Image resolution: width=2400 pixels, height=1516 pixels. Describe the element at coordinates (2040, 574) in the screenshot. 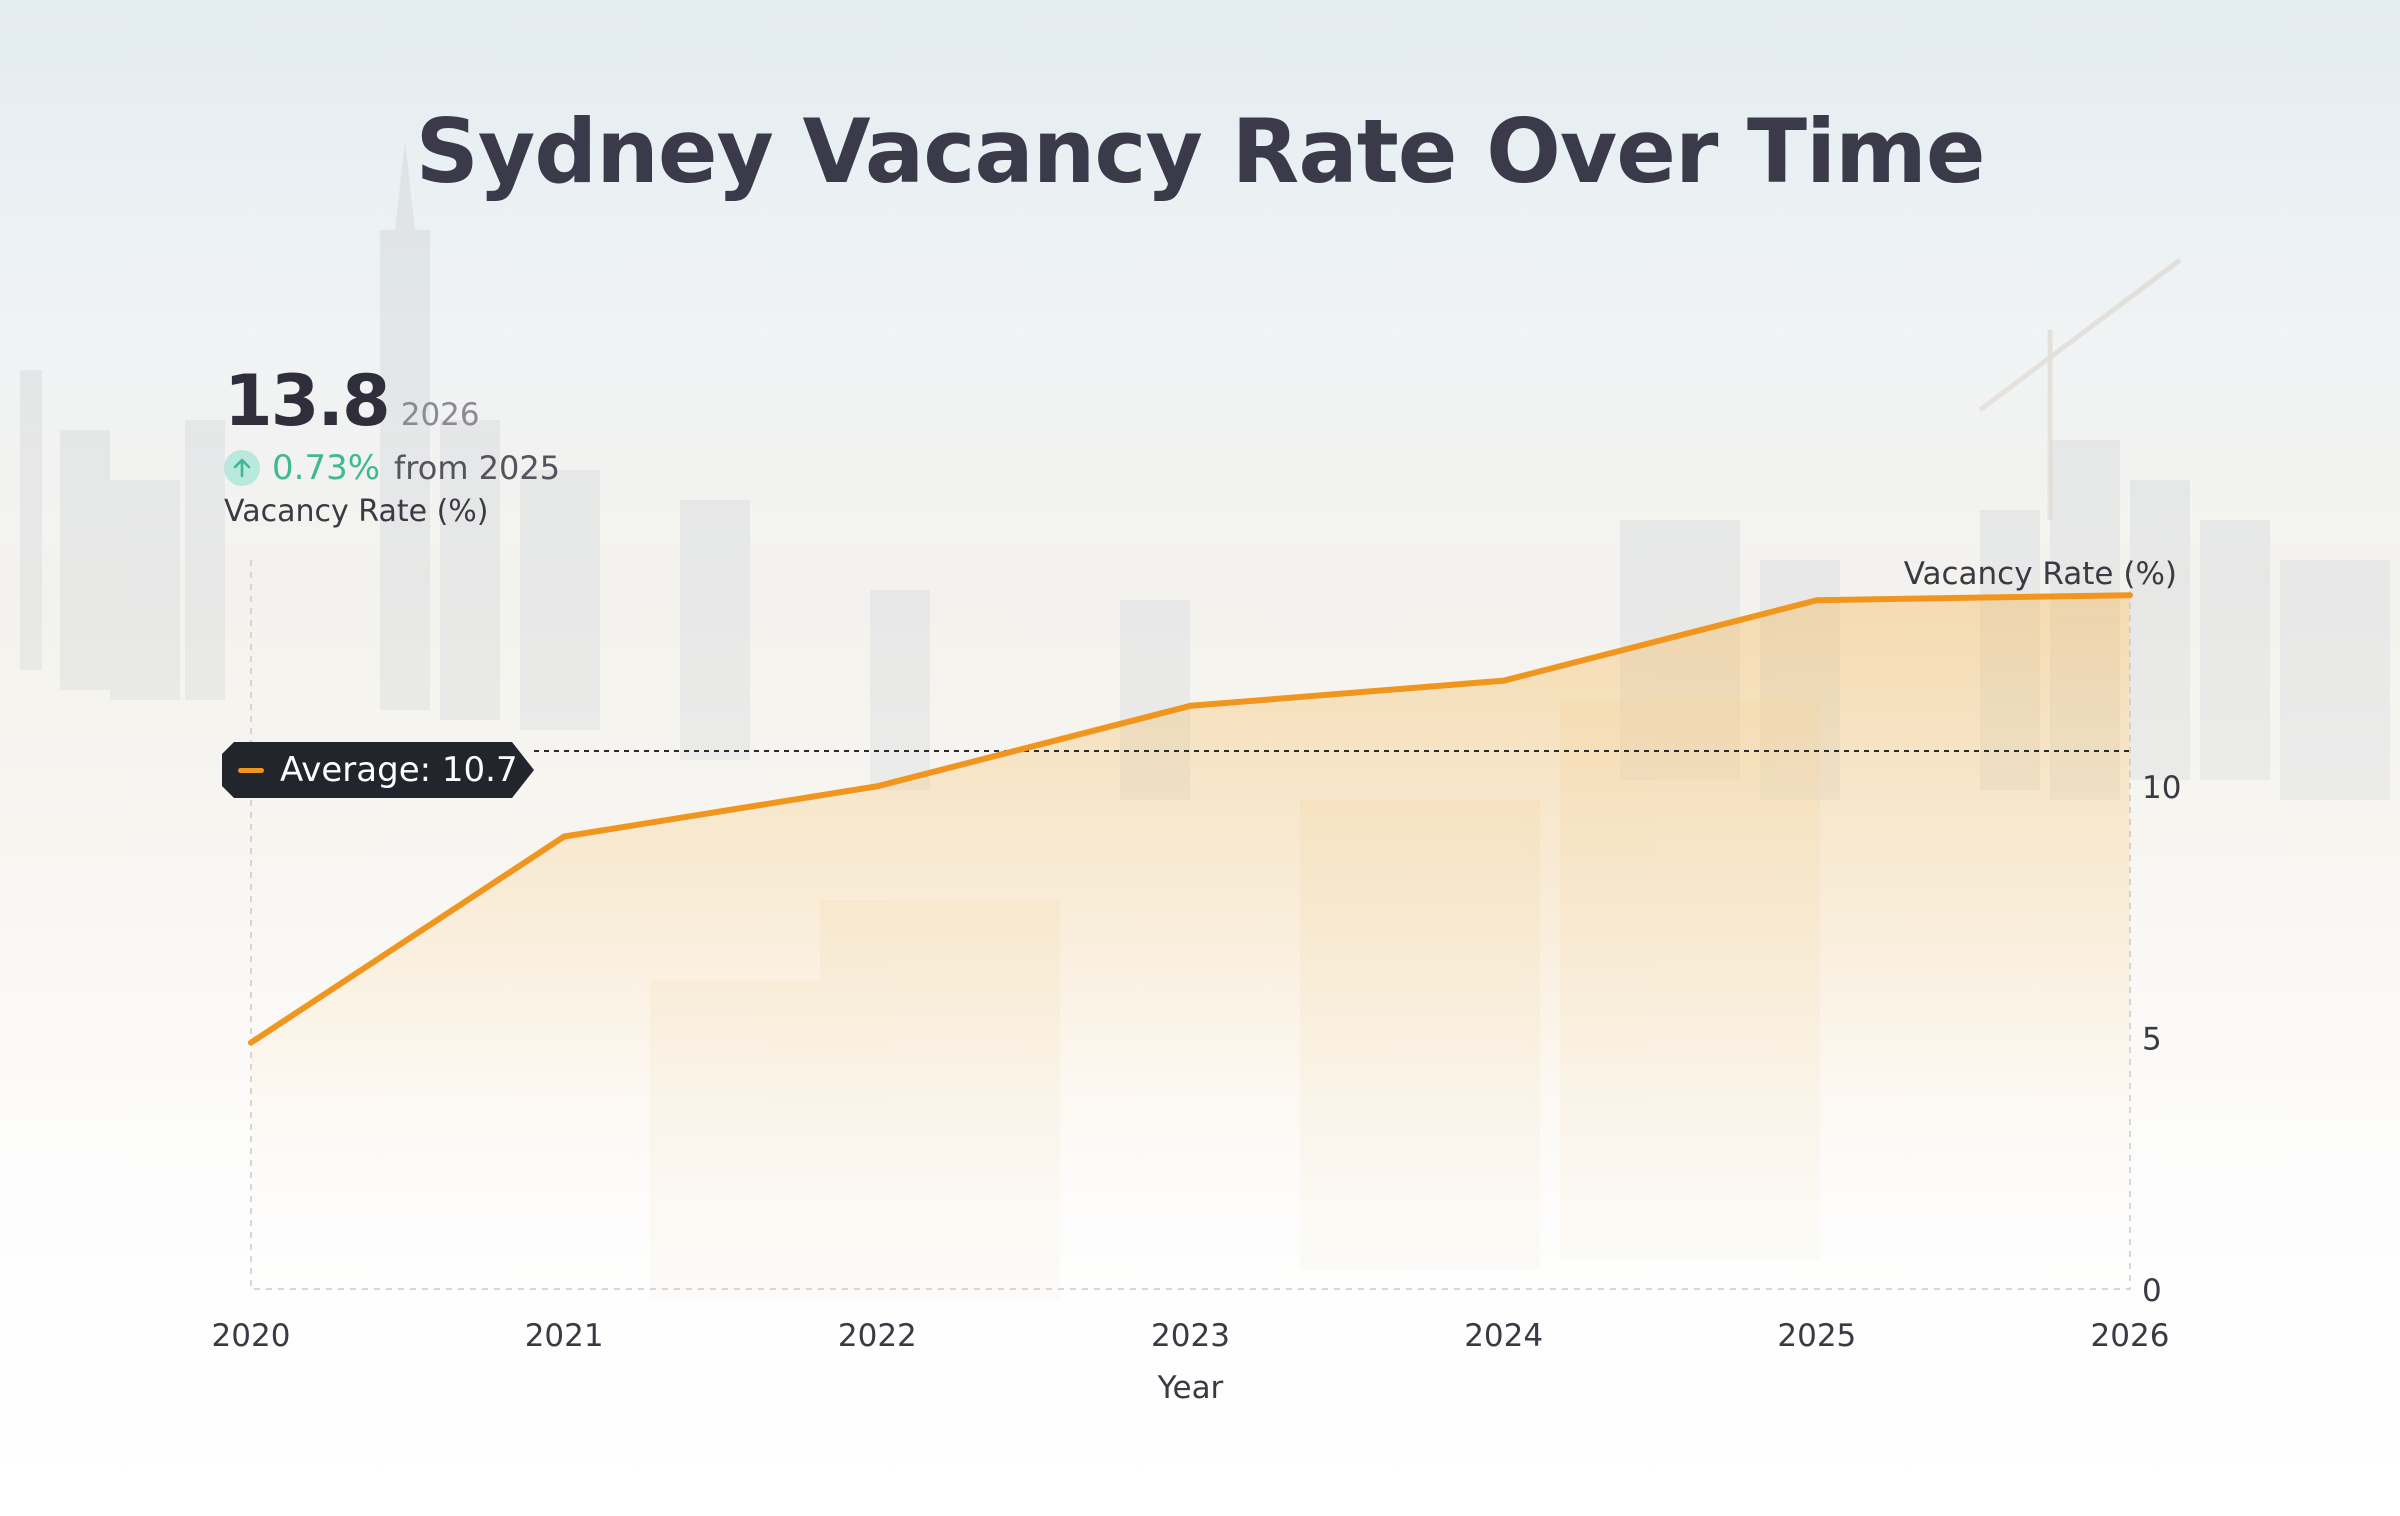

I see `y-axis-title: Vacancy Rate (%)` at that location.